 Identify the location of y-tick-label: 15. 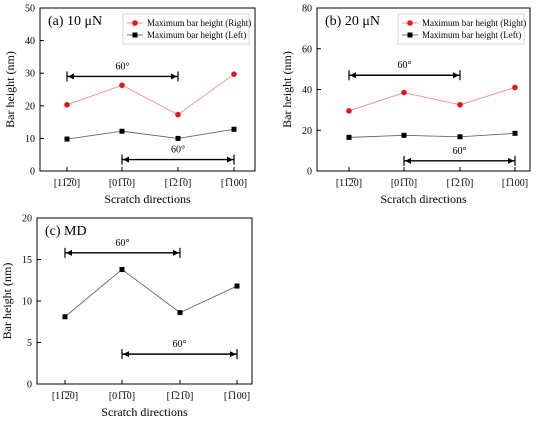
(27, 260).